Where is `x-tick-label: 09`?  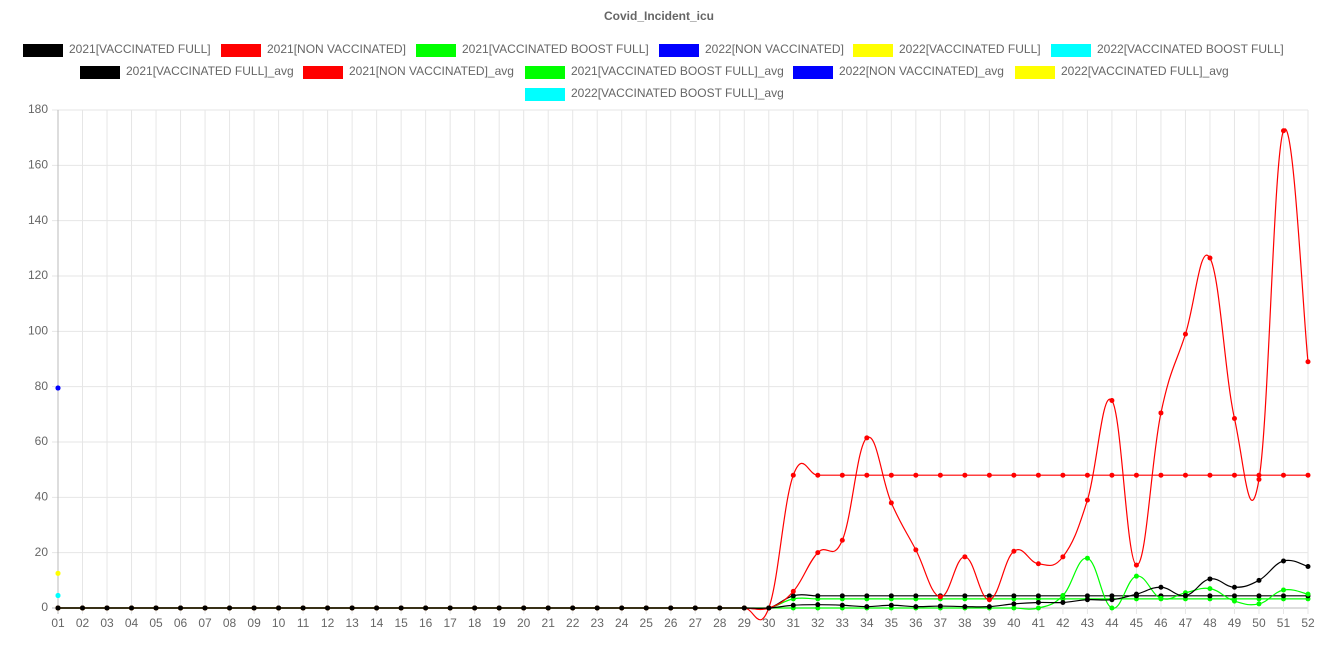 x-tick-label: 09 is located at coordinates (254, 623).